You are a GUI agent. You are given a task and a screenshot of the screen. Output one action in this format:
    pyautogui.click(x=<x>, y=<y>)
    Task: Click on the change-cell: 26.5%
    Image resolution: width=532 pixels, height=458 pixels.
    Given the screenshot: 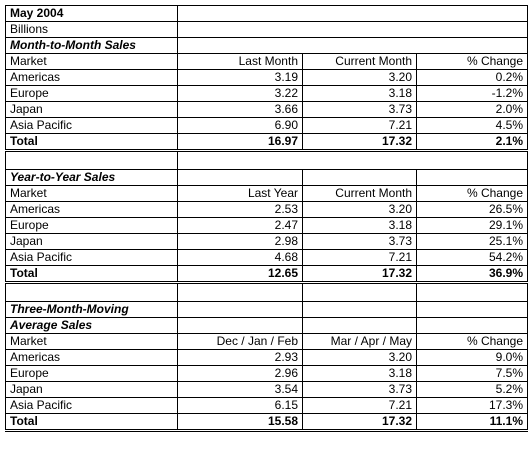 What is the action you would take?
    pyautogui.click(x=472, y=209)
    